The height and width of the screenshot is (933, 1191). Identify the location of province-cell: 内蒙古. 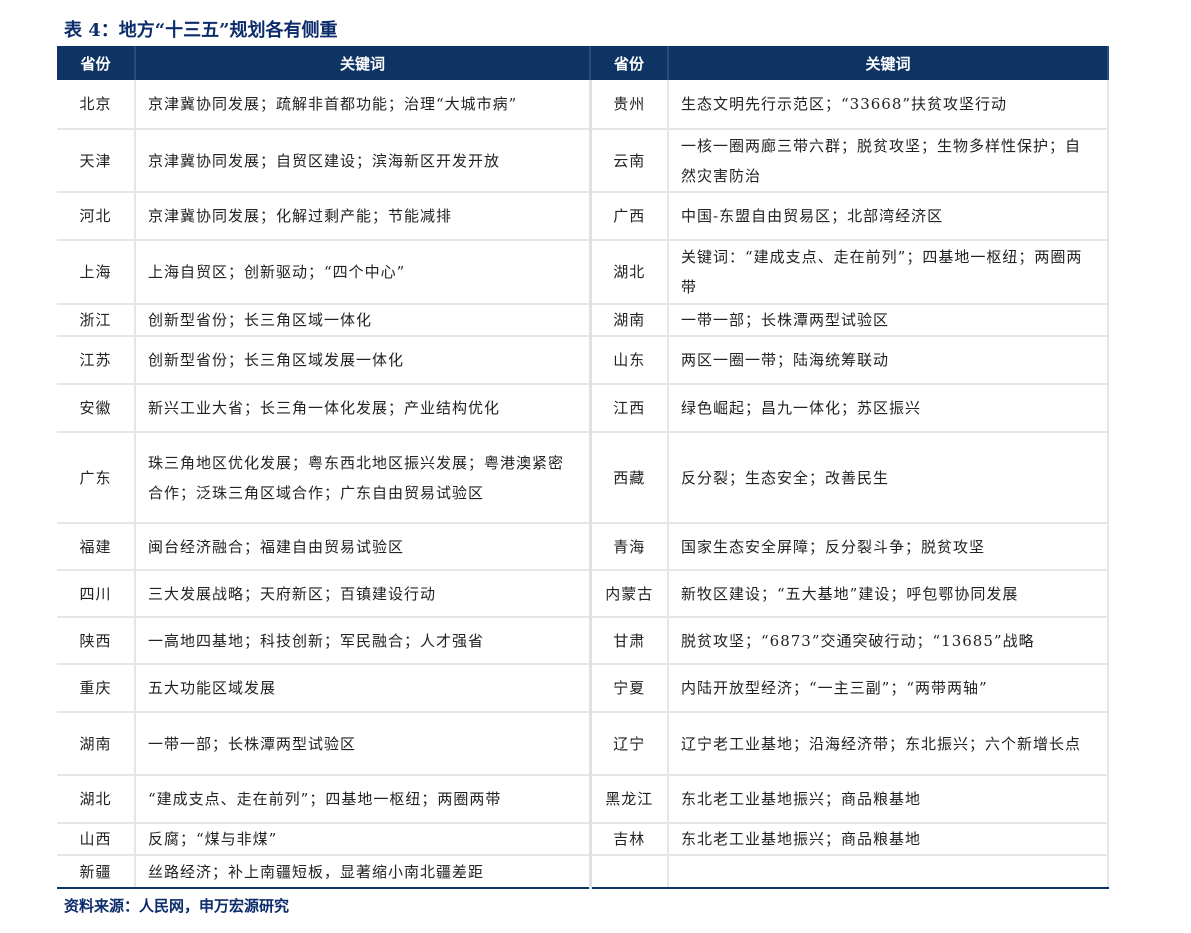
(629, 594).